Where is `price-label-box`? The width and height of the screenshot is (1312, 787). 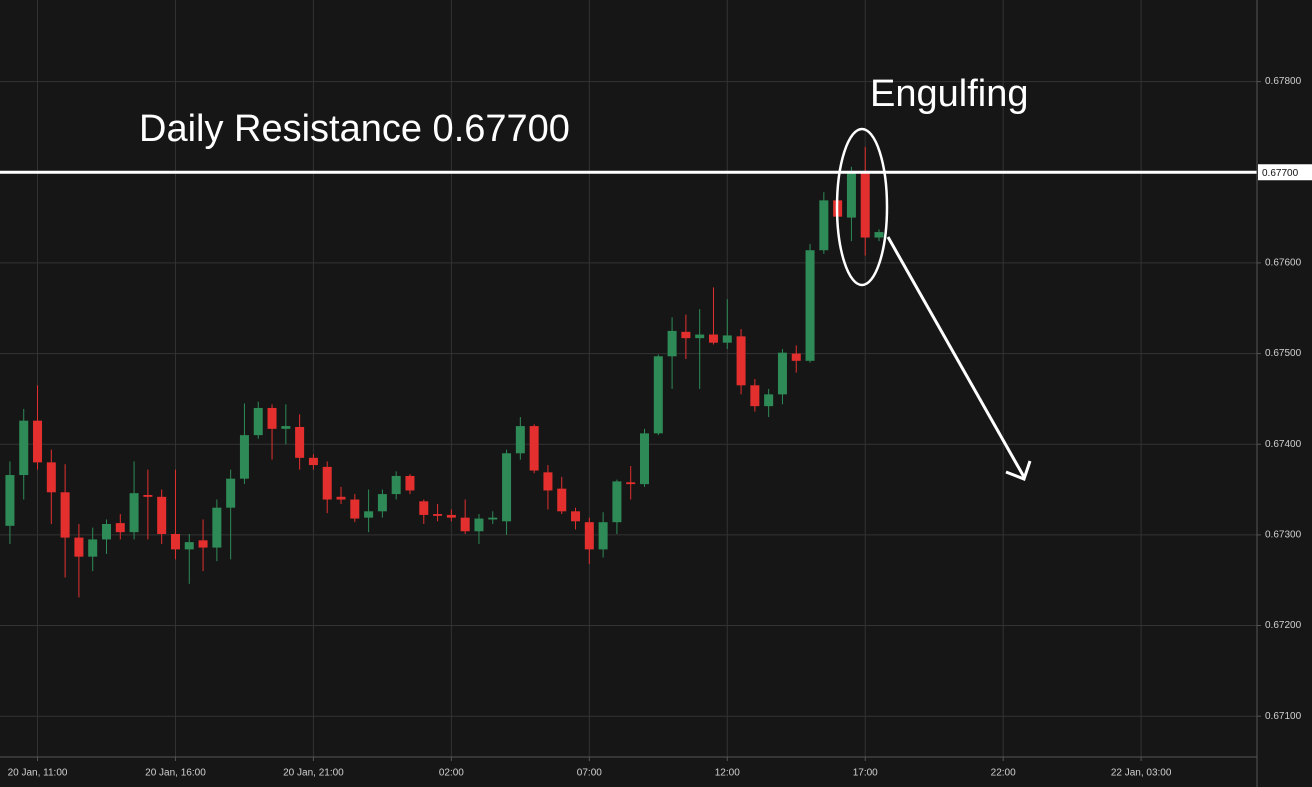 price-label-box is located at coordinates (1285, 172).